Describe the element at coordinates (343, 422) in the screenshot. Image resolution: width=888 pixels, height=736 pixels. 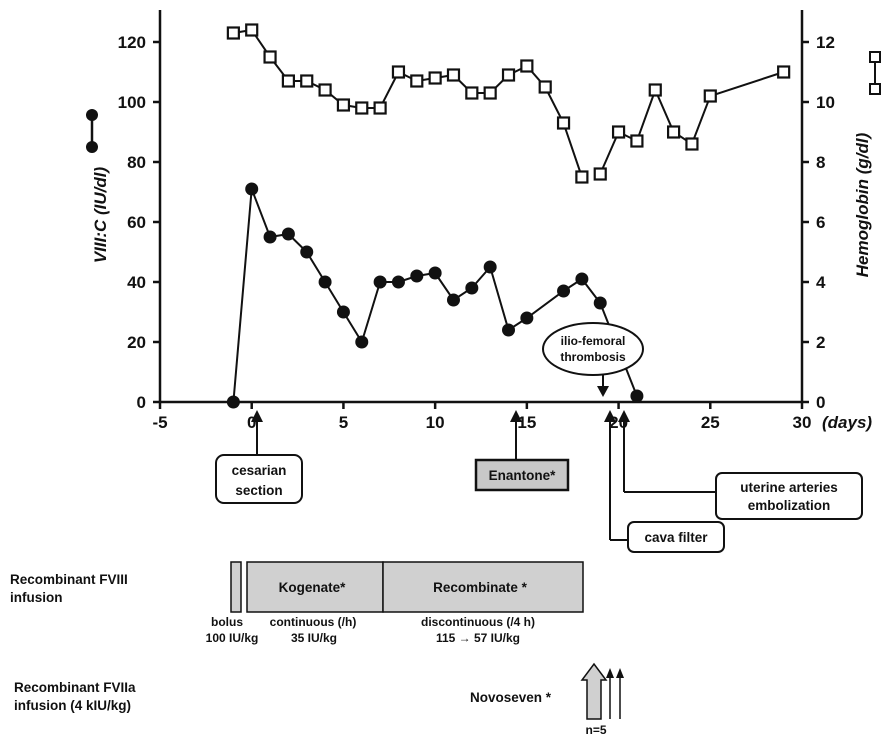
I see `x-tick-label: 5` at that location.